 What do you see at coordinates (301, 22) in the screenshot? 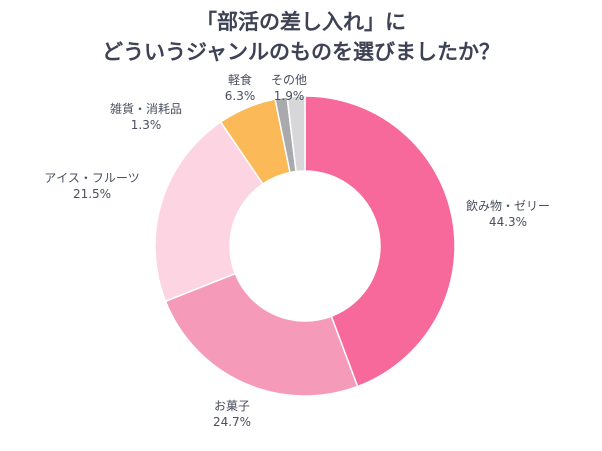
I see `chart-title-line-1: 「部活の差し入れ」に` at bounding box center [301, 22].